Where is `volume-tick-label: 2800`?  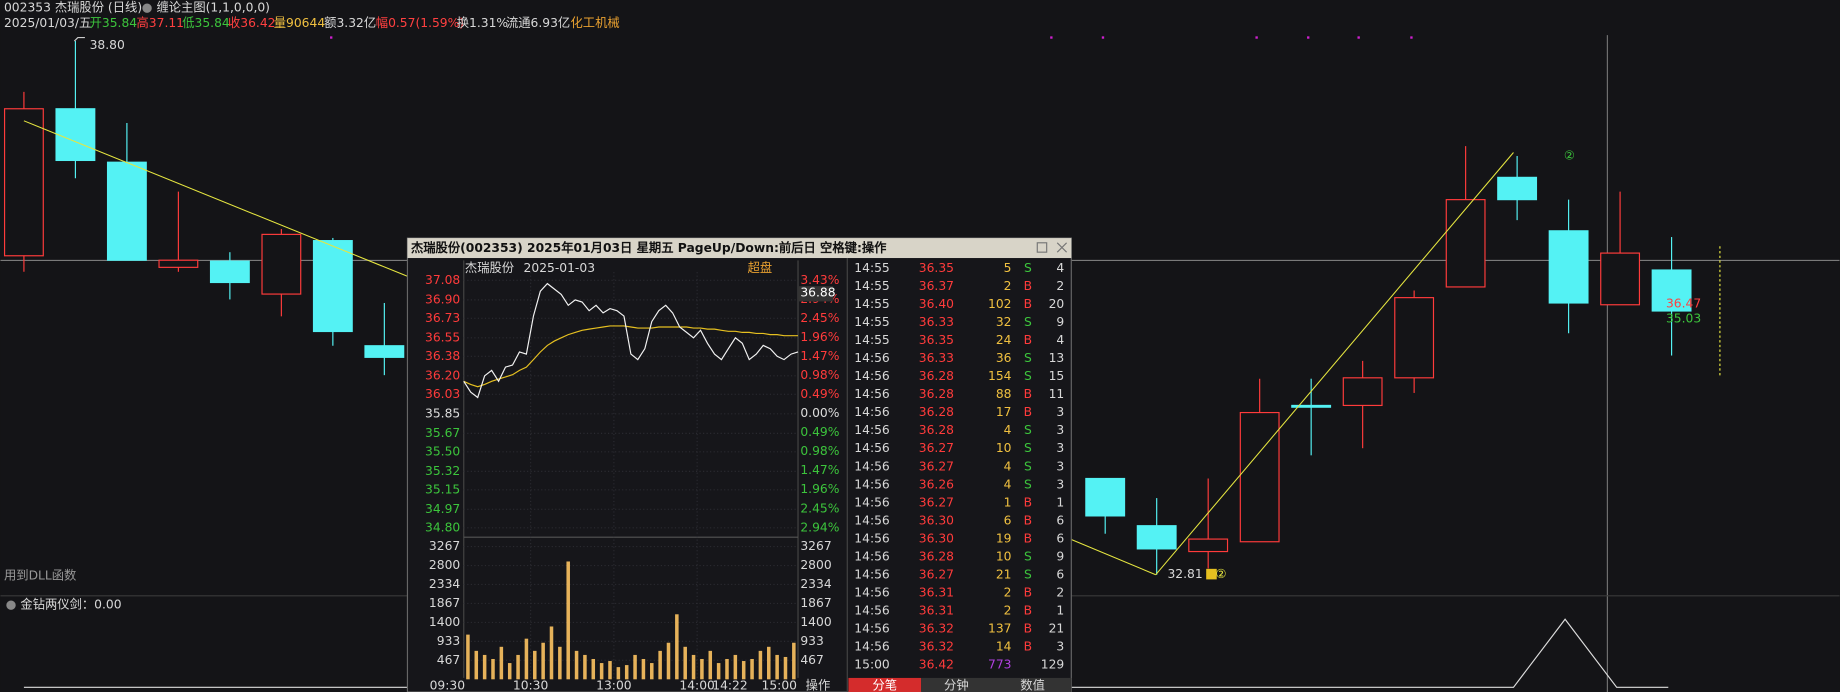
volume-tick-label: 2800 is located at coordinates (815, 565).